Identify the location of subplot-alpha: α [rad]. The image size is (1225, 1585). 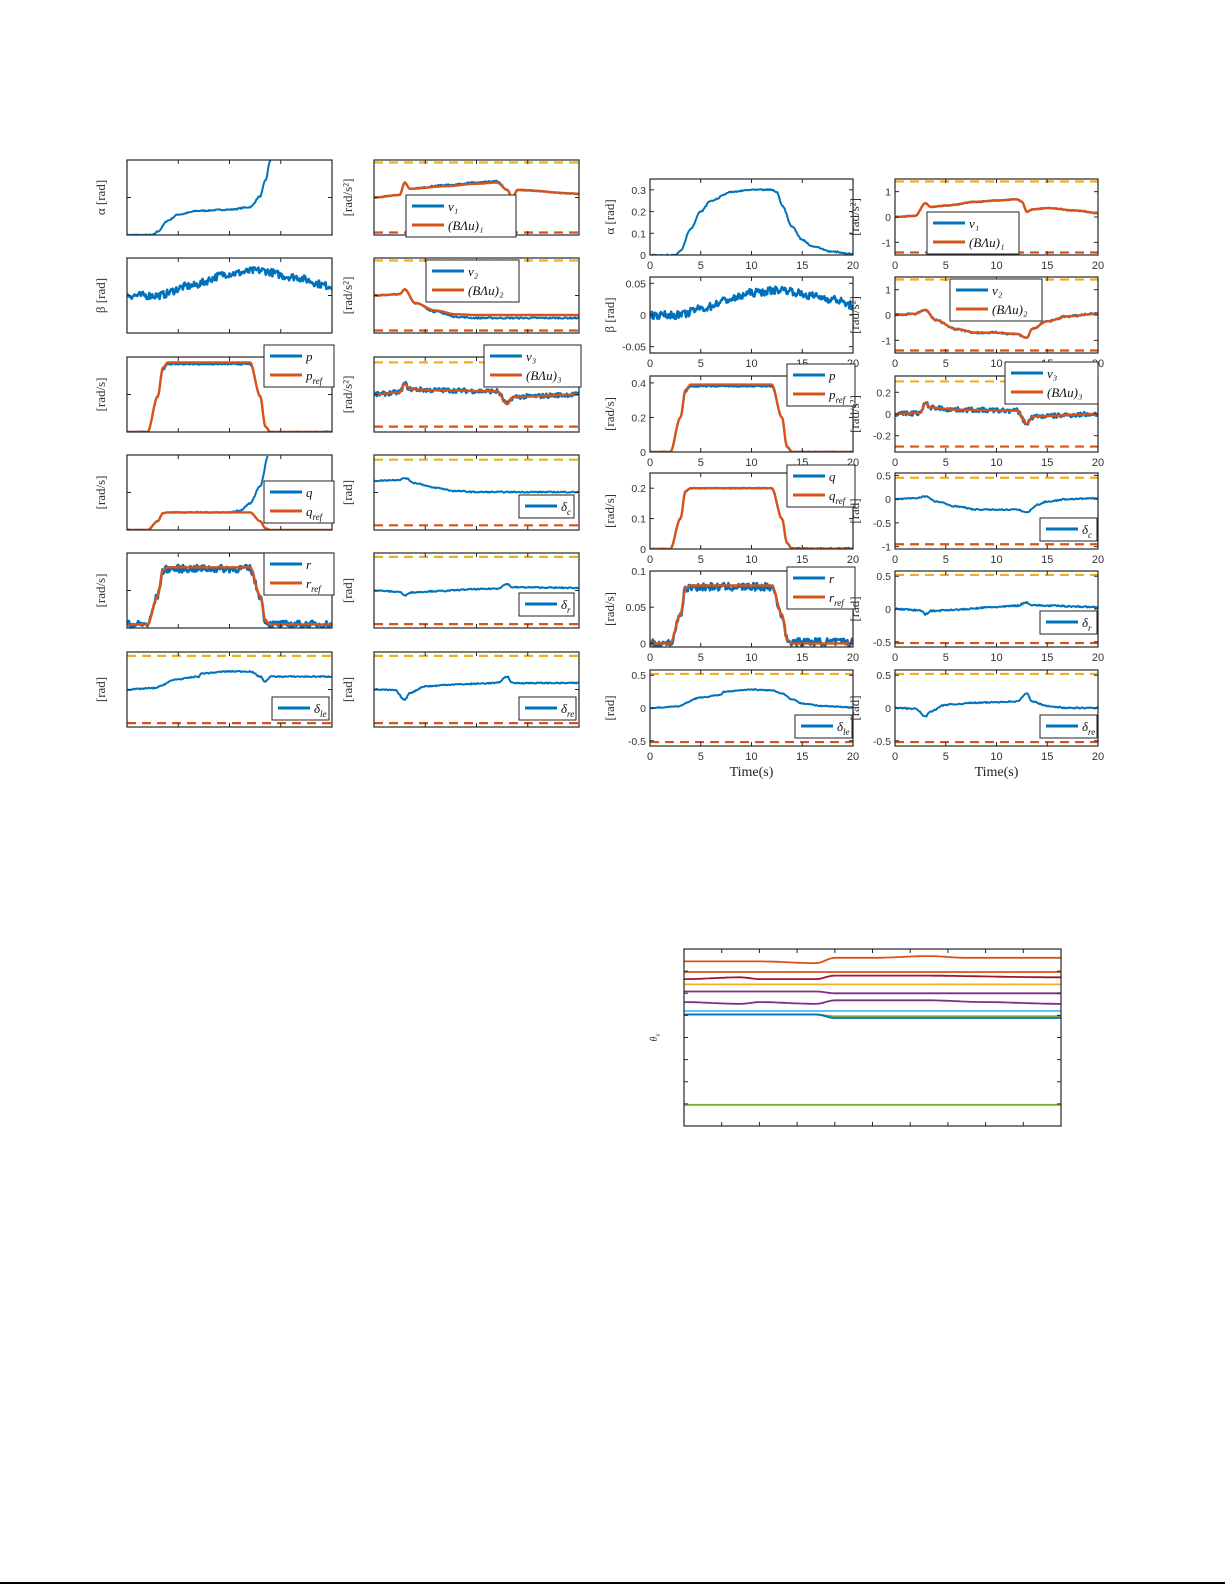
(213, 197).